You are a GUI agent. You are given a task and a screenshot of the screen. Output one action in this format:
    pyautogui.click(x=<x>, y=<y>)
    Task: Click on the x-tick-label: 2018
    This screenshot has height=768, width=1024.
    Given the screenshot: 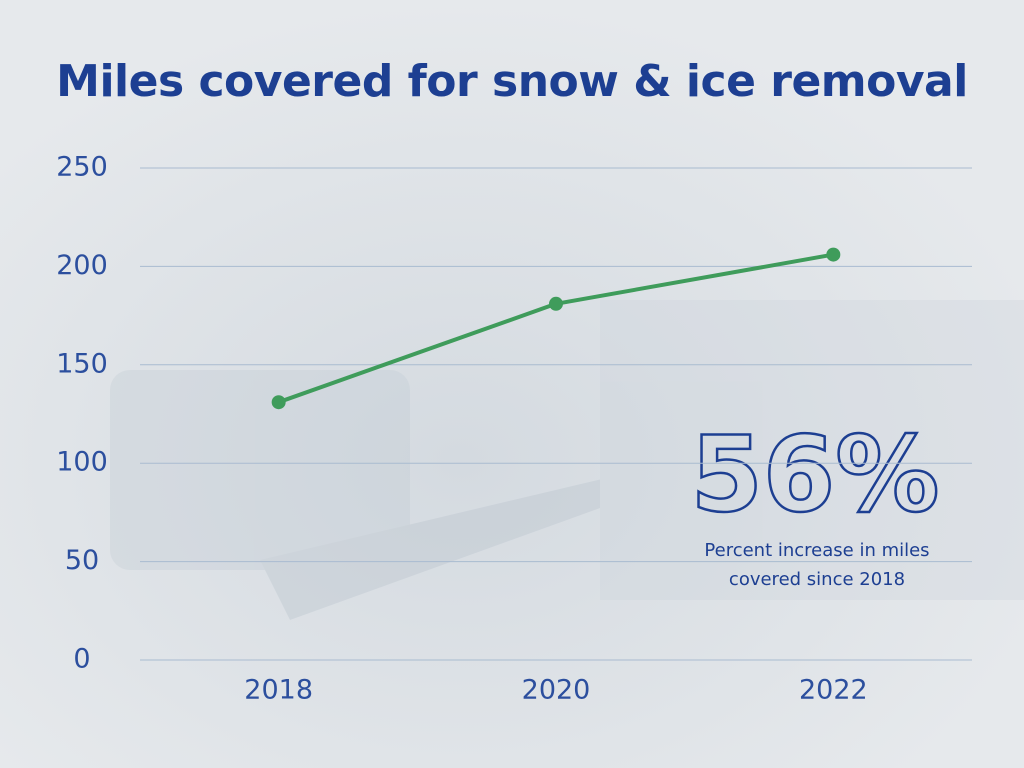 What is the action you would take?
    pyautogui.click(x=278, y=690)
    